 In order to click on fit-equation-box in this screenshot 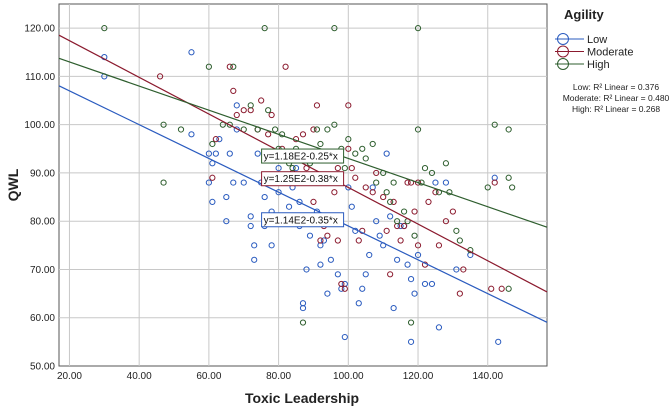, I will do `click(303, 156)`.